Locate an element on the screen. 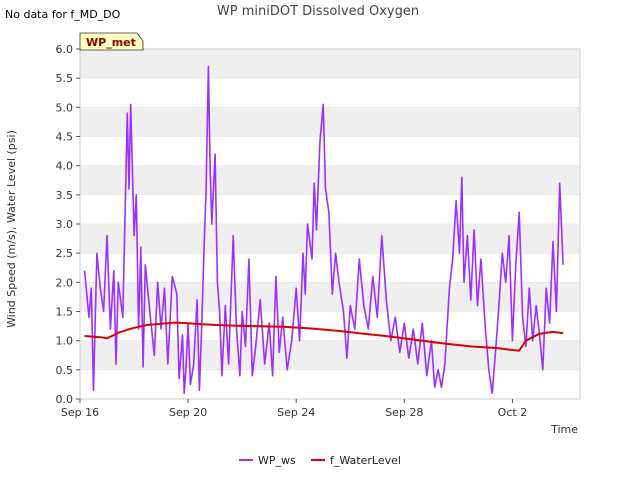  legend: WP_ws f_WaterLevel is located at coordinates (320, 460).